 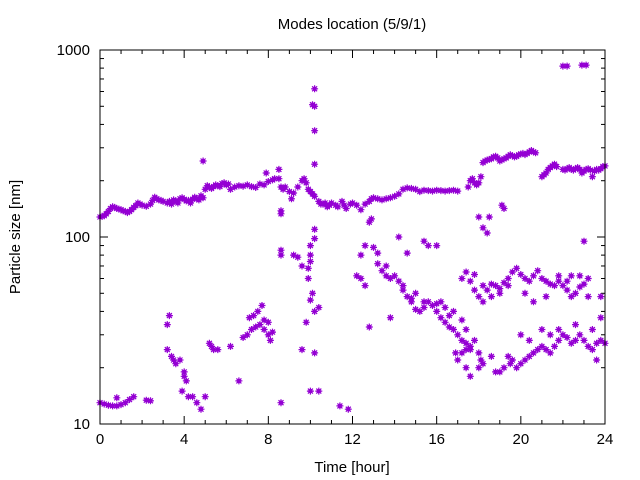 What do you see at coordinates (268, 439) in the screenshot?
I see `x-tick-label: 8` at bounding box center [268, 439].